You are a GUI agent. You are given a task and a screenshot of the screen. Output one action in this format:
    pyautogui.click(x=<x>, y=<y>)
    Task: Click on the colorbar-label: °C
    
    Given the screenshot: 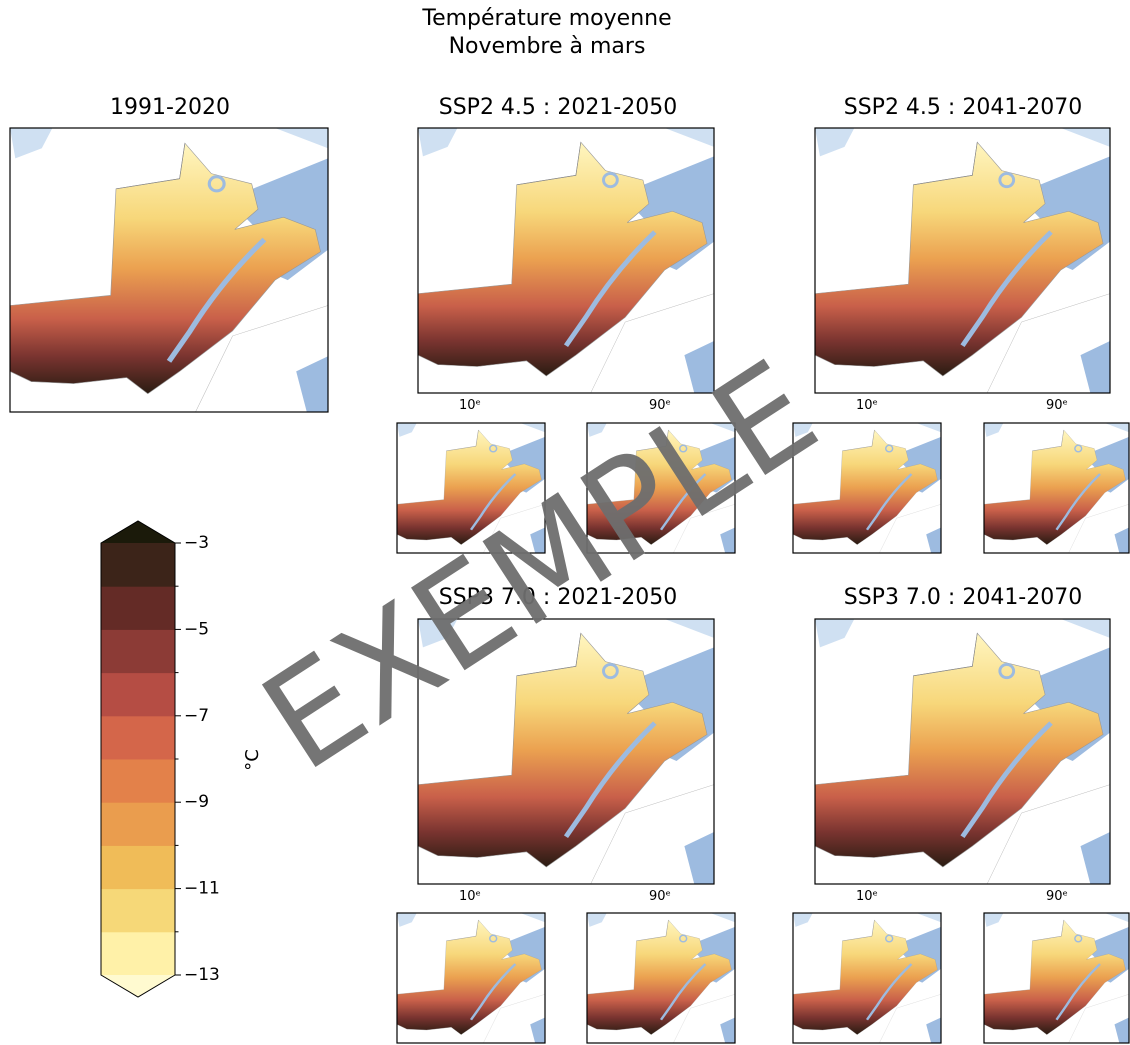 What is the action you would take?
    pyautogui.click(x=252, y=760)
    